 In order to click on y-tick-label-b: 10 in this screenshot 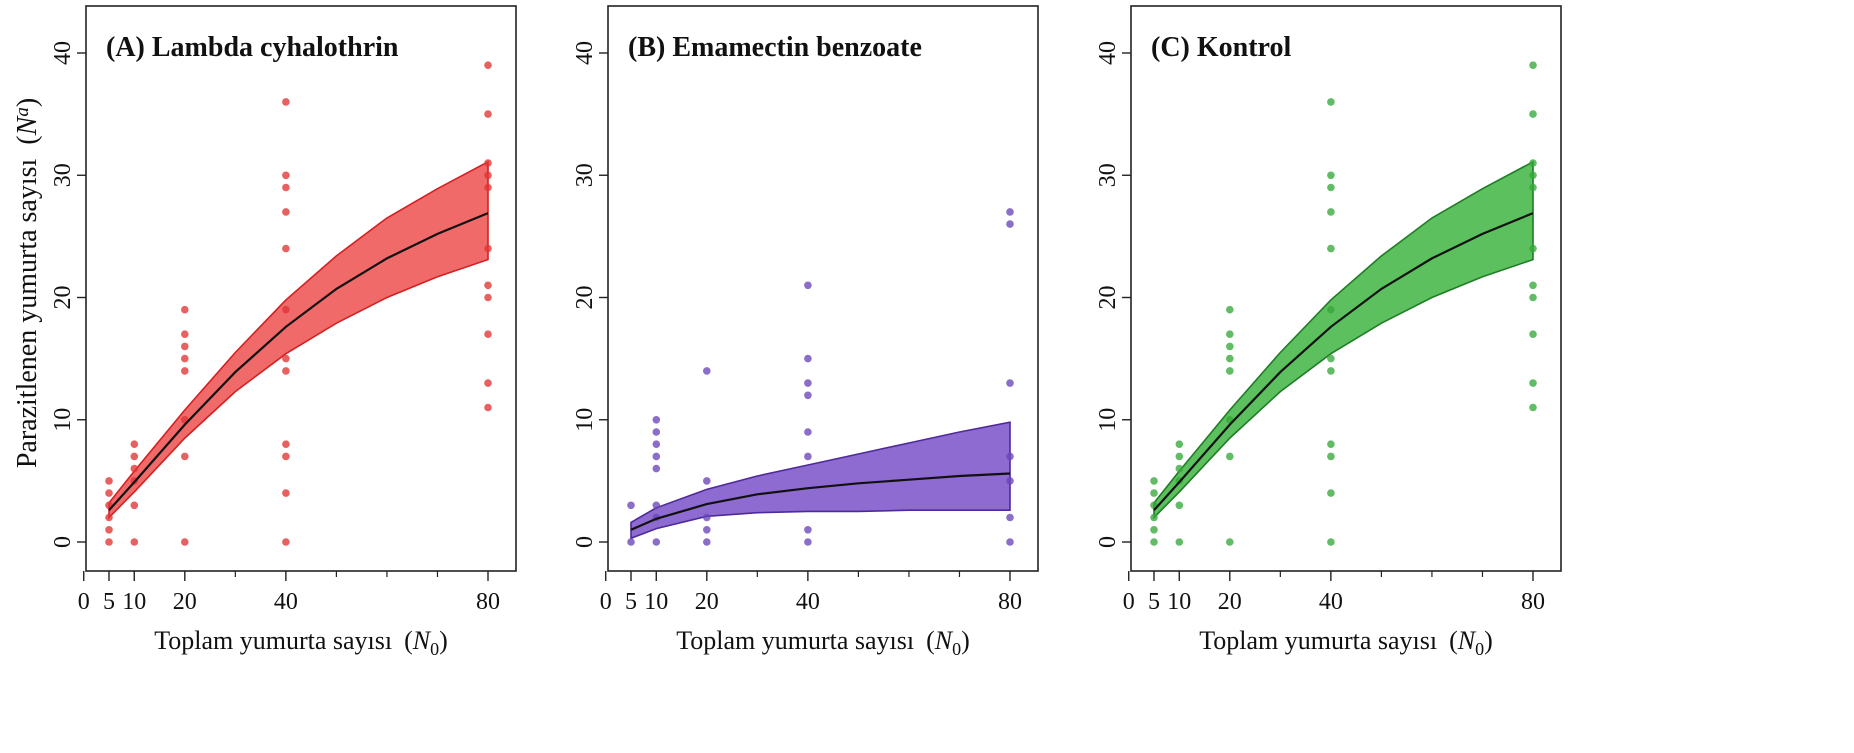, I will do `click(585, 420)`.